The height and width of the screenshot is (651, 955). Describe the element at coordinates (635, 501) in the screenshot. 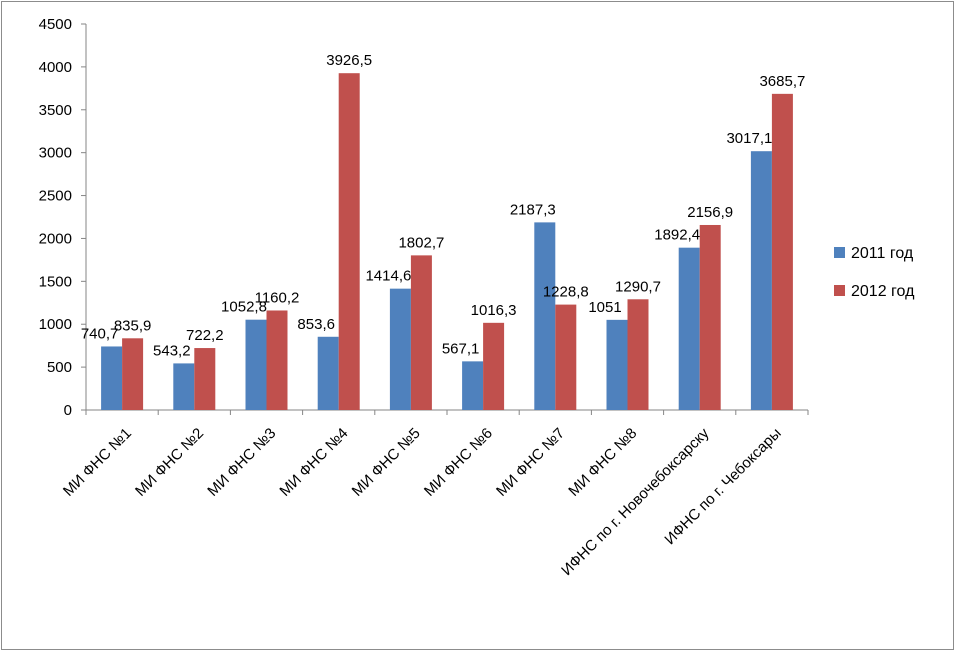

I see `category-label: ИФНС по г. Новочебоксарску` at that location.